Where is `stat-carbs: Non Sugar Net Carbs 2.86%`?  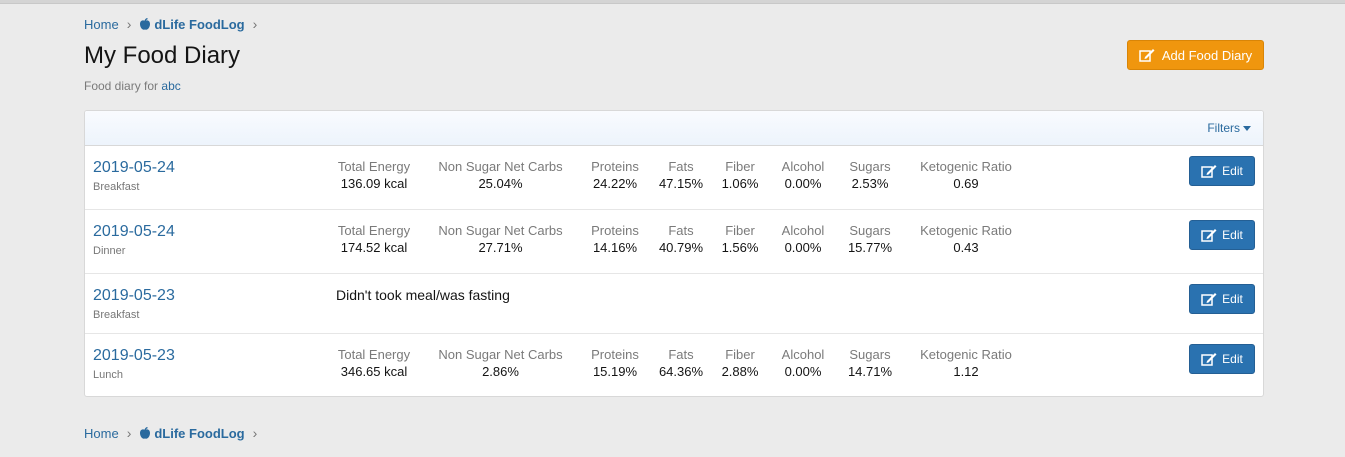 stat-carbs: Non Sugar Net Carbs 2.86% is located at coordinates (500, 363).